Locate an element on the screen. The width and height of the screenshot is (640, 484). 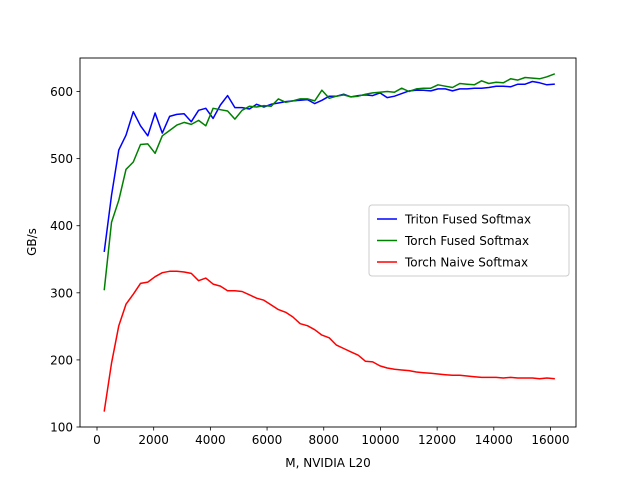
y-tick-label: 100 is located at coordinates (61, 428).